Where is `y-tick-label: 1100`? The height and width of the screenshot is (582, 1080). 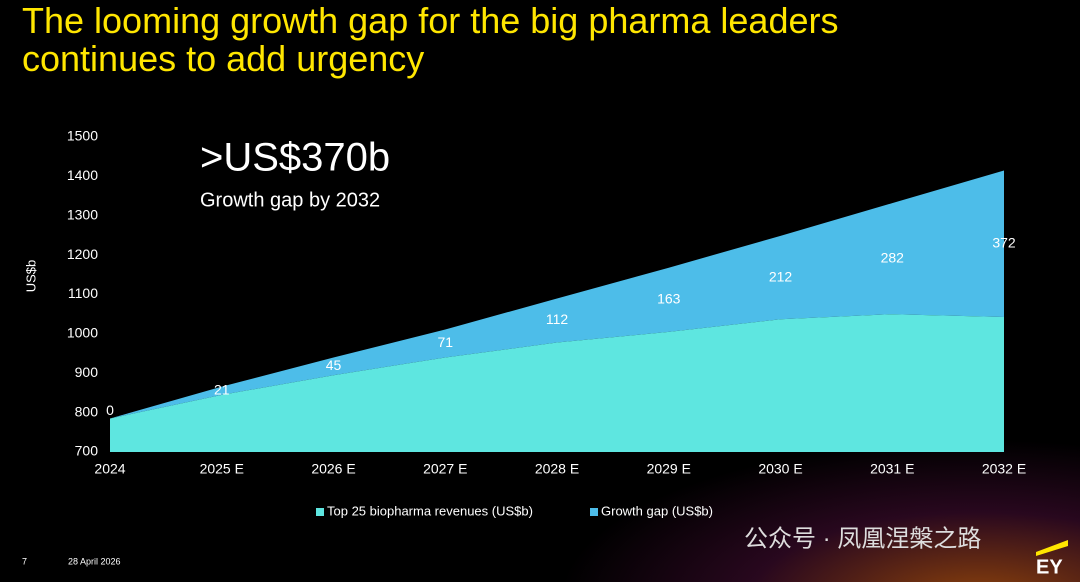
y-tick-label: 1100 is located at coordinates (83, 293).